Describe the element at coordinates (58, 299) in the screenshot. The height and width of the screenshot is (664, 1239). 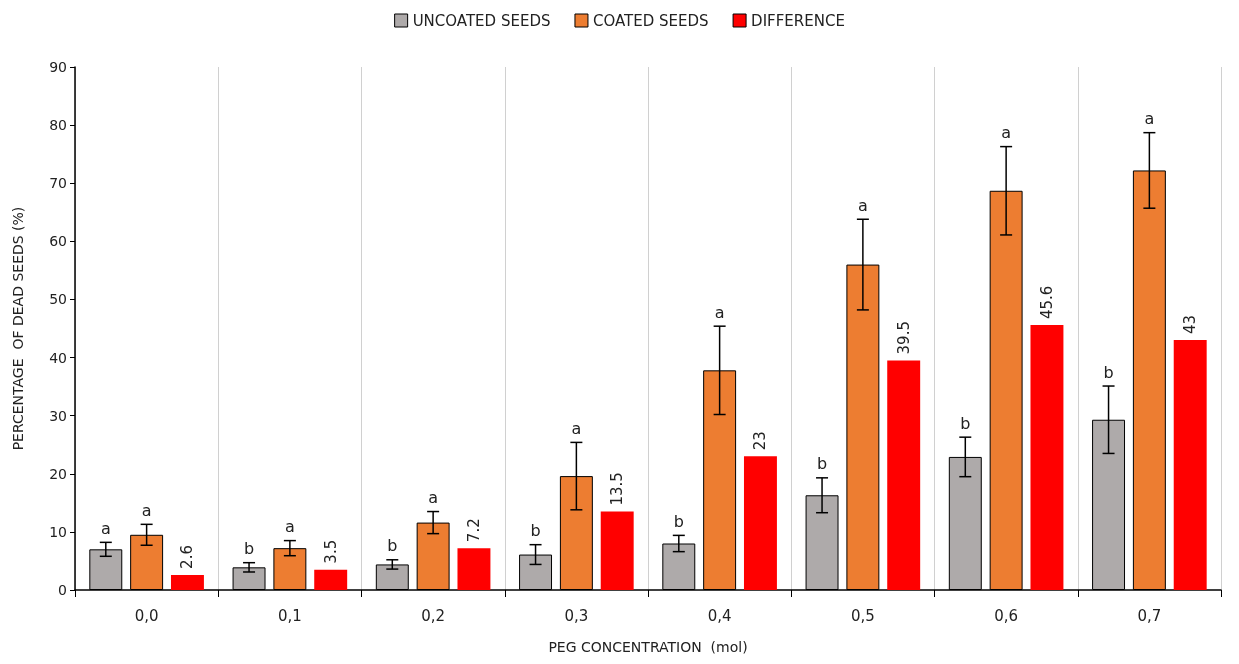
I see `y-tick-label: 50` at that location.